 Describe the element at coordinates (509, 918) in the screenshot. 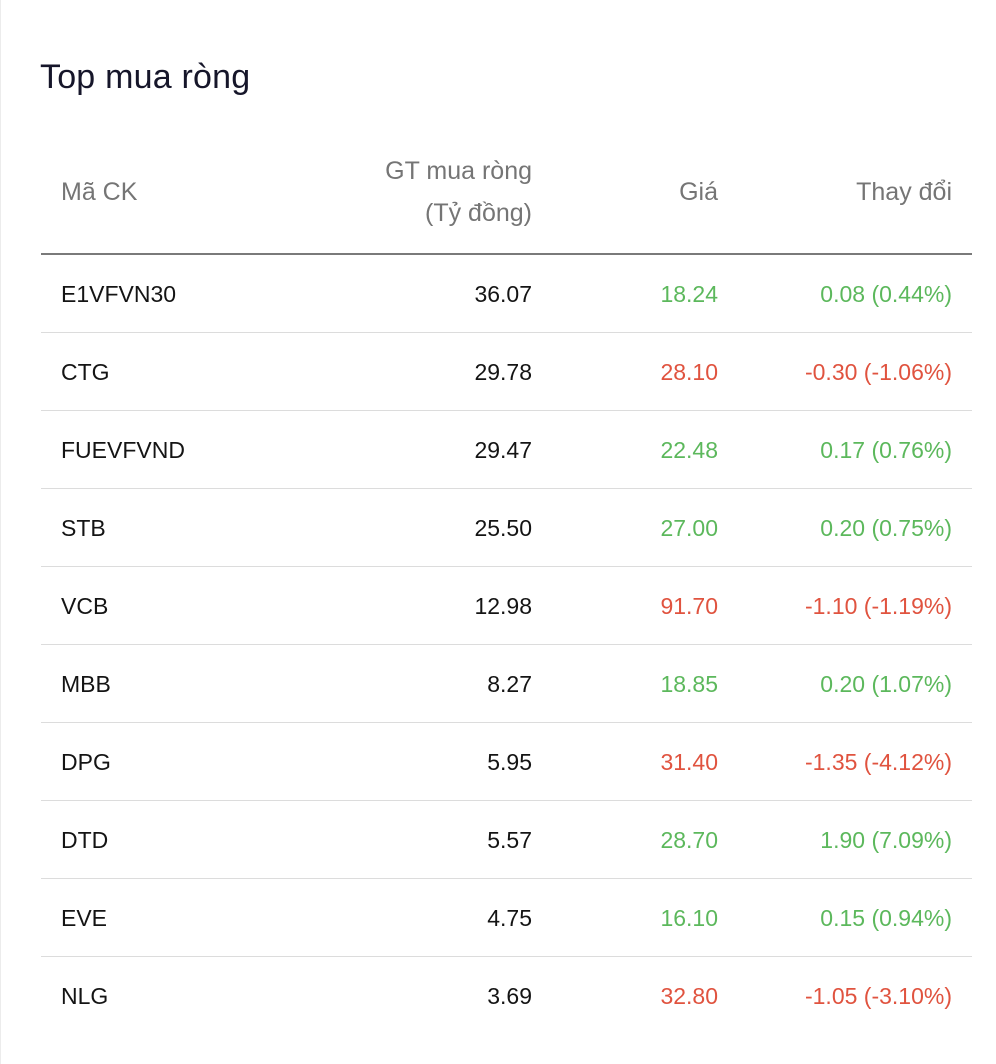

I see `net-value-cell: 4.75` at that location.